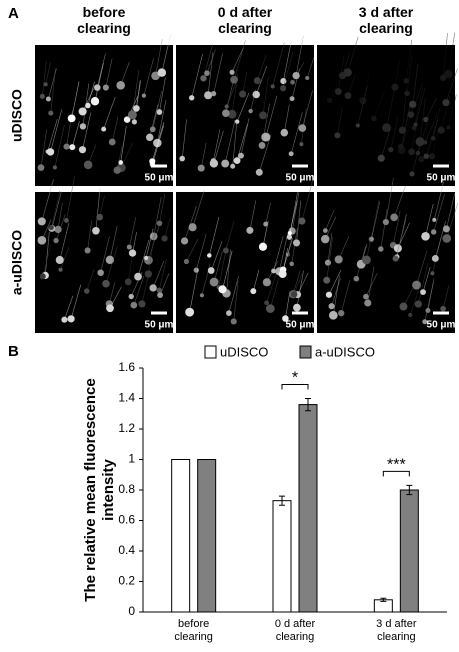 The height and width of the screenshot is (652, 459). Describe the element at coordinates (295, 378) in the screenshot. I see `significance-label: *` at that location.